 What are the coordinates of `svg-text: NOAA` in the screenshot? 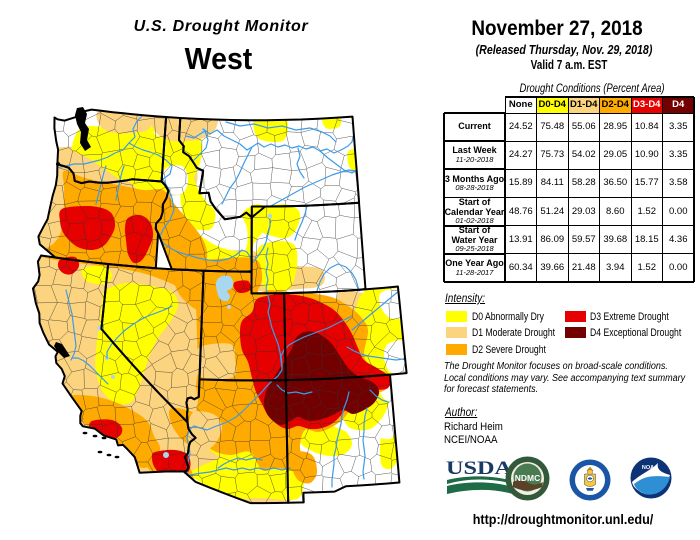 It's located at (650, 468).